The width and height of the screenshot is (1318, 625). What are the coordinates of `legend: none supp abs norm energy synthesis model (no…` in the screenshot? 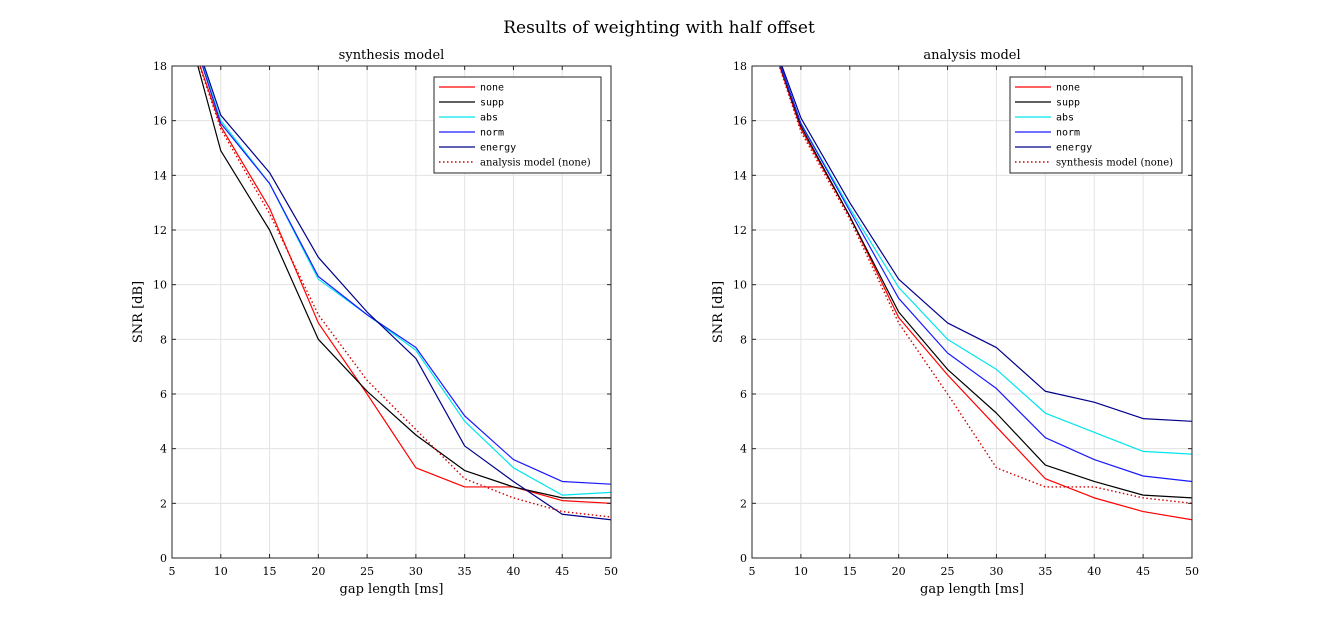 It's located at (1096, 125).